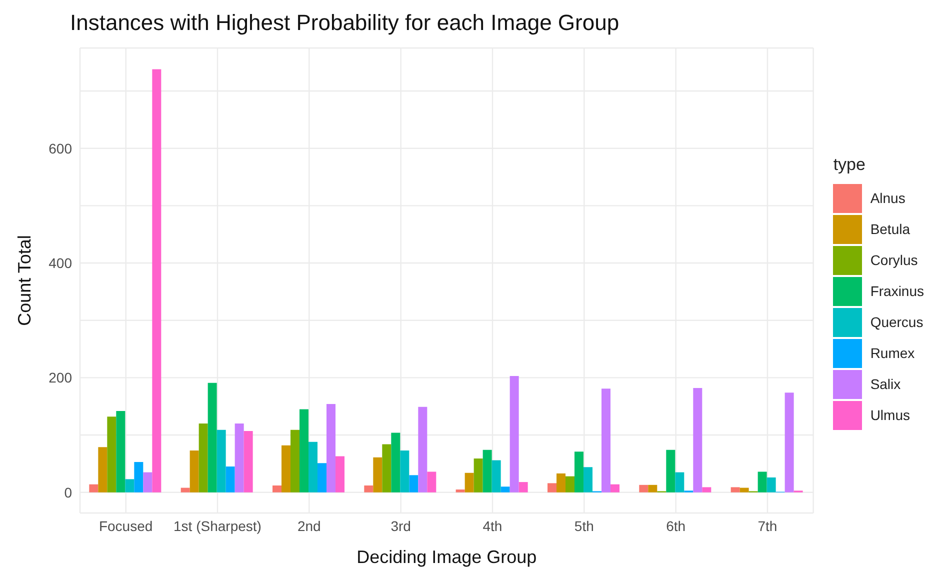 This screenshot has width=942, height=585. Describe the element at coordinates (125, 526) in the screenshot. I see `x-tick-label: Focused` at that location.